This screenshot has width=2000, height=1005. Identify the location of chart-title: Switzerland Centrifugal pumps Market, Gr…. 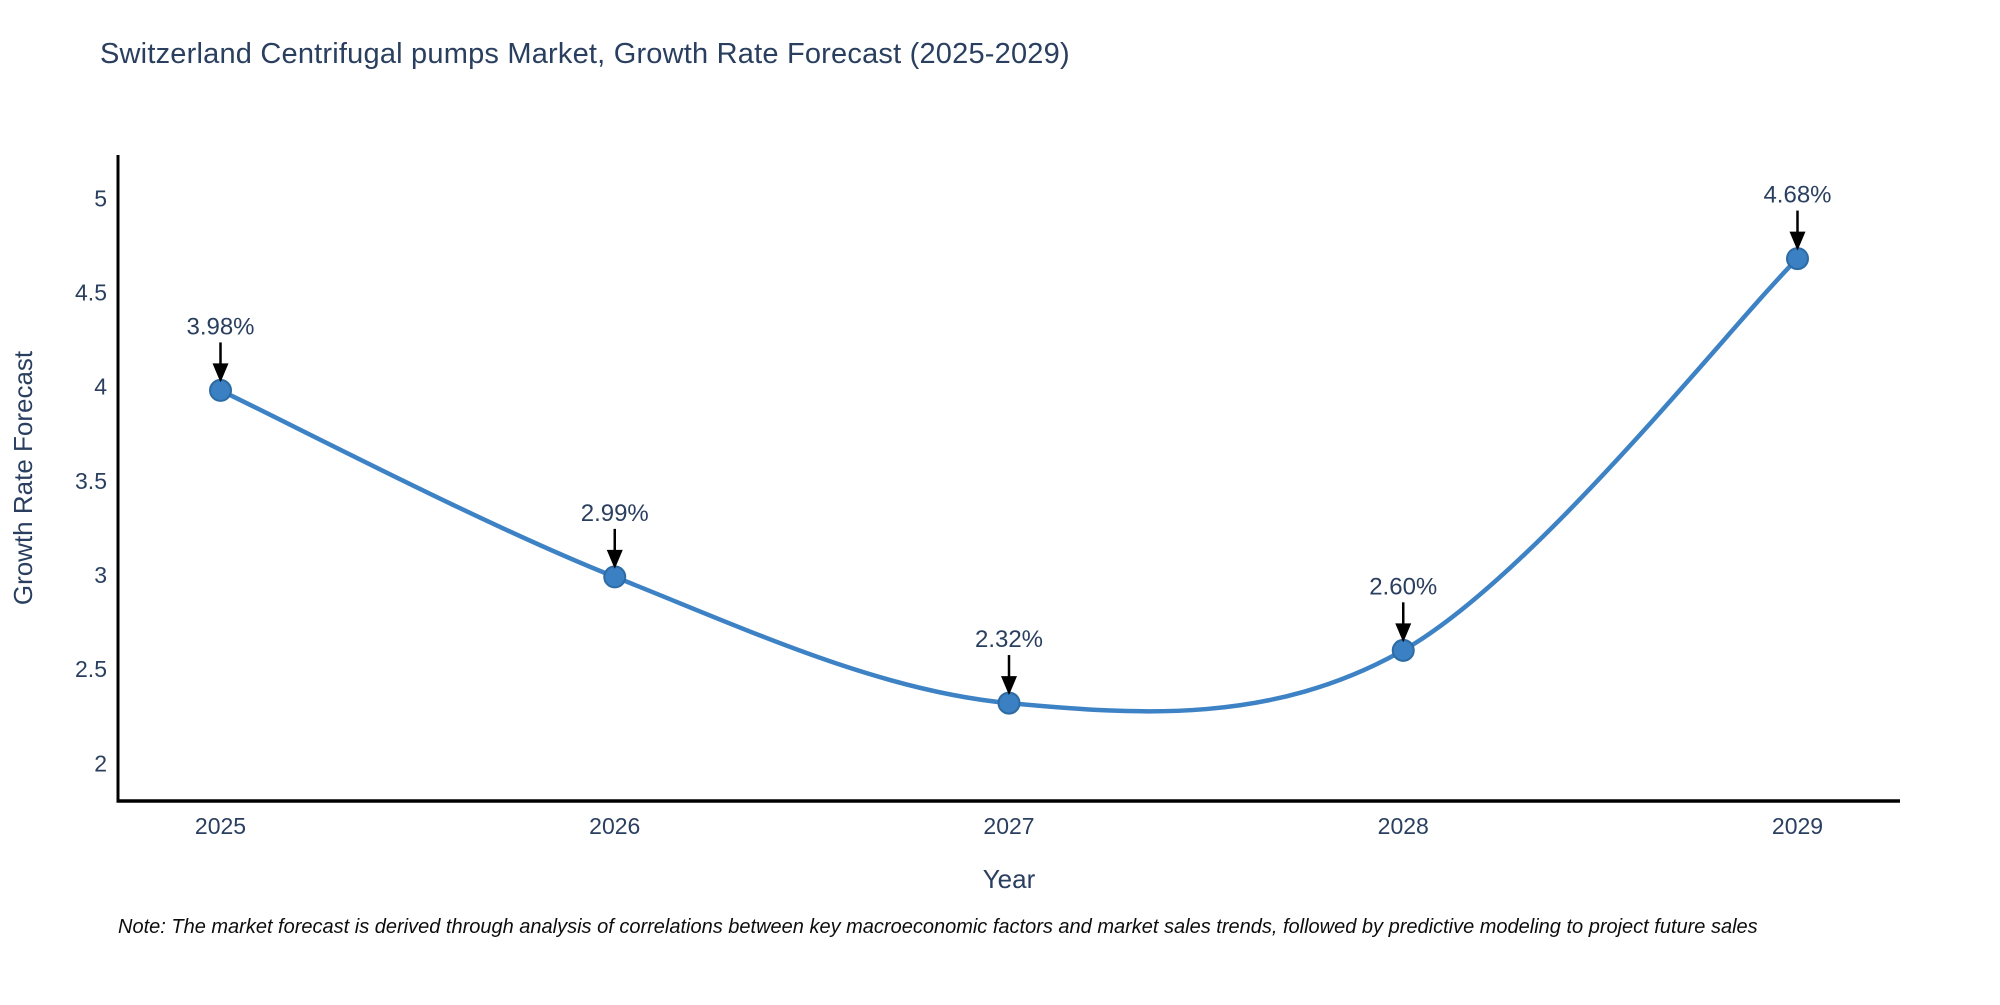
(585, 54).